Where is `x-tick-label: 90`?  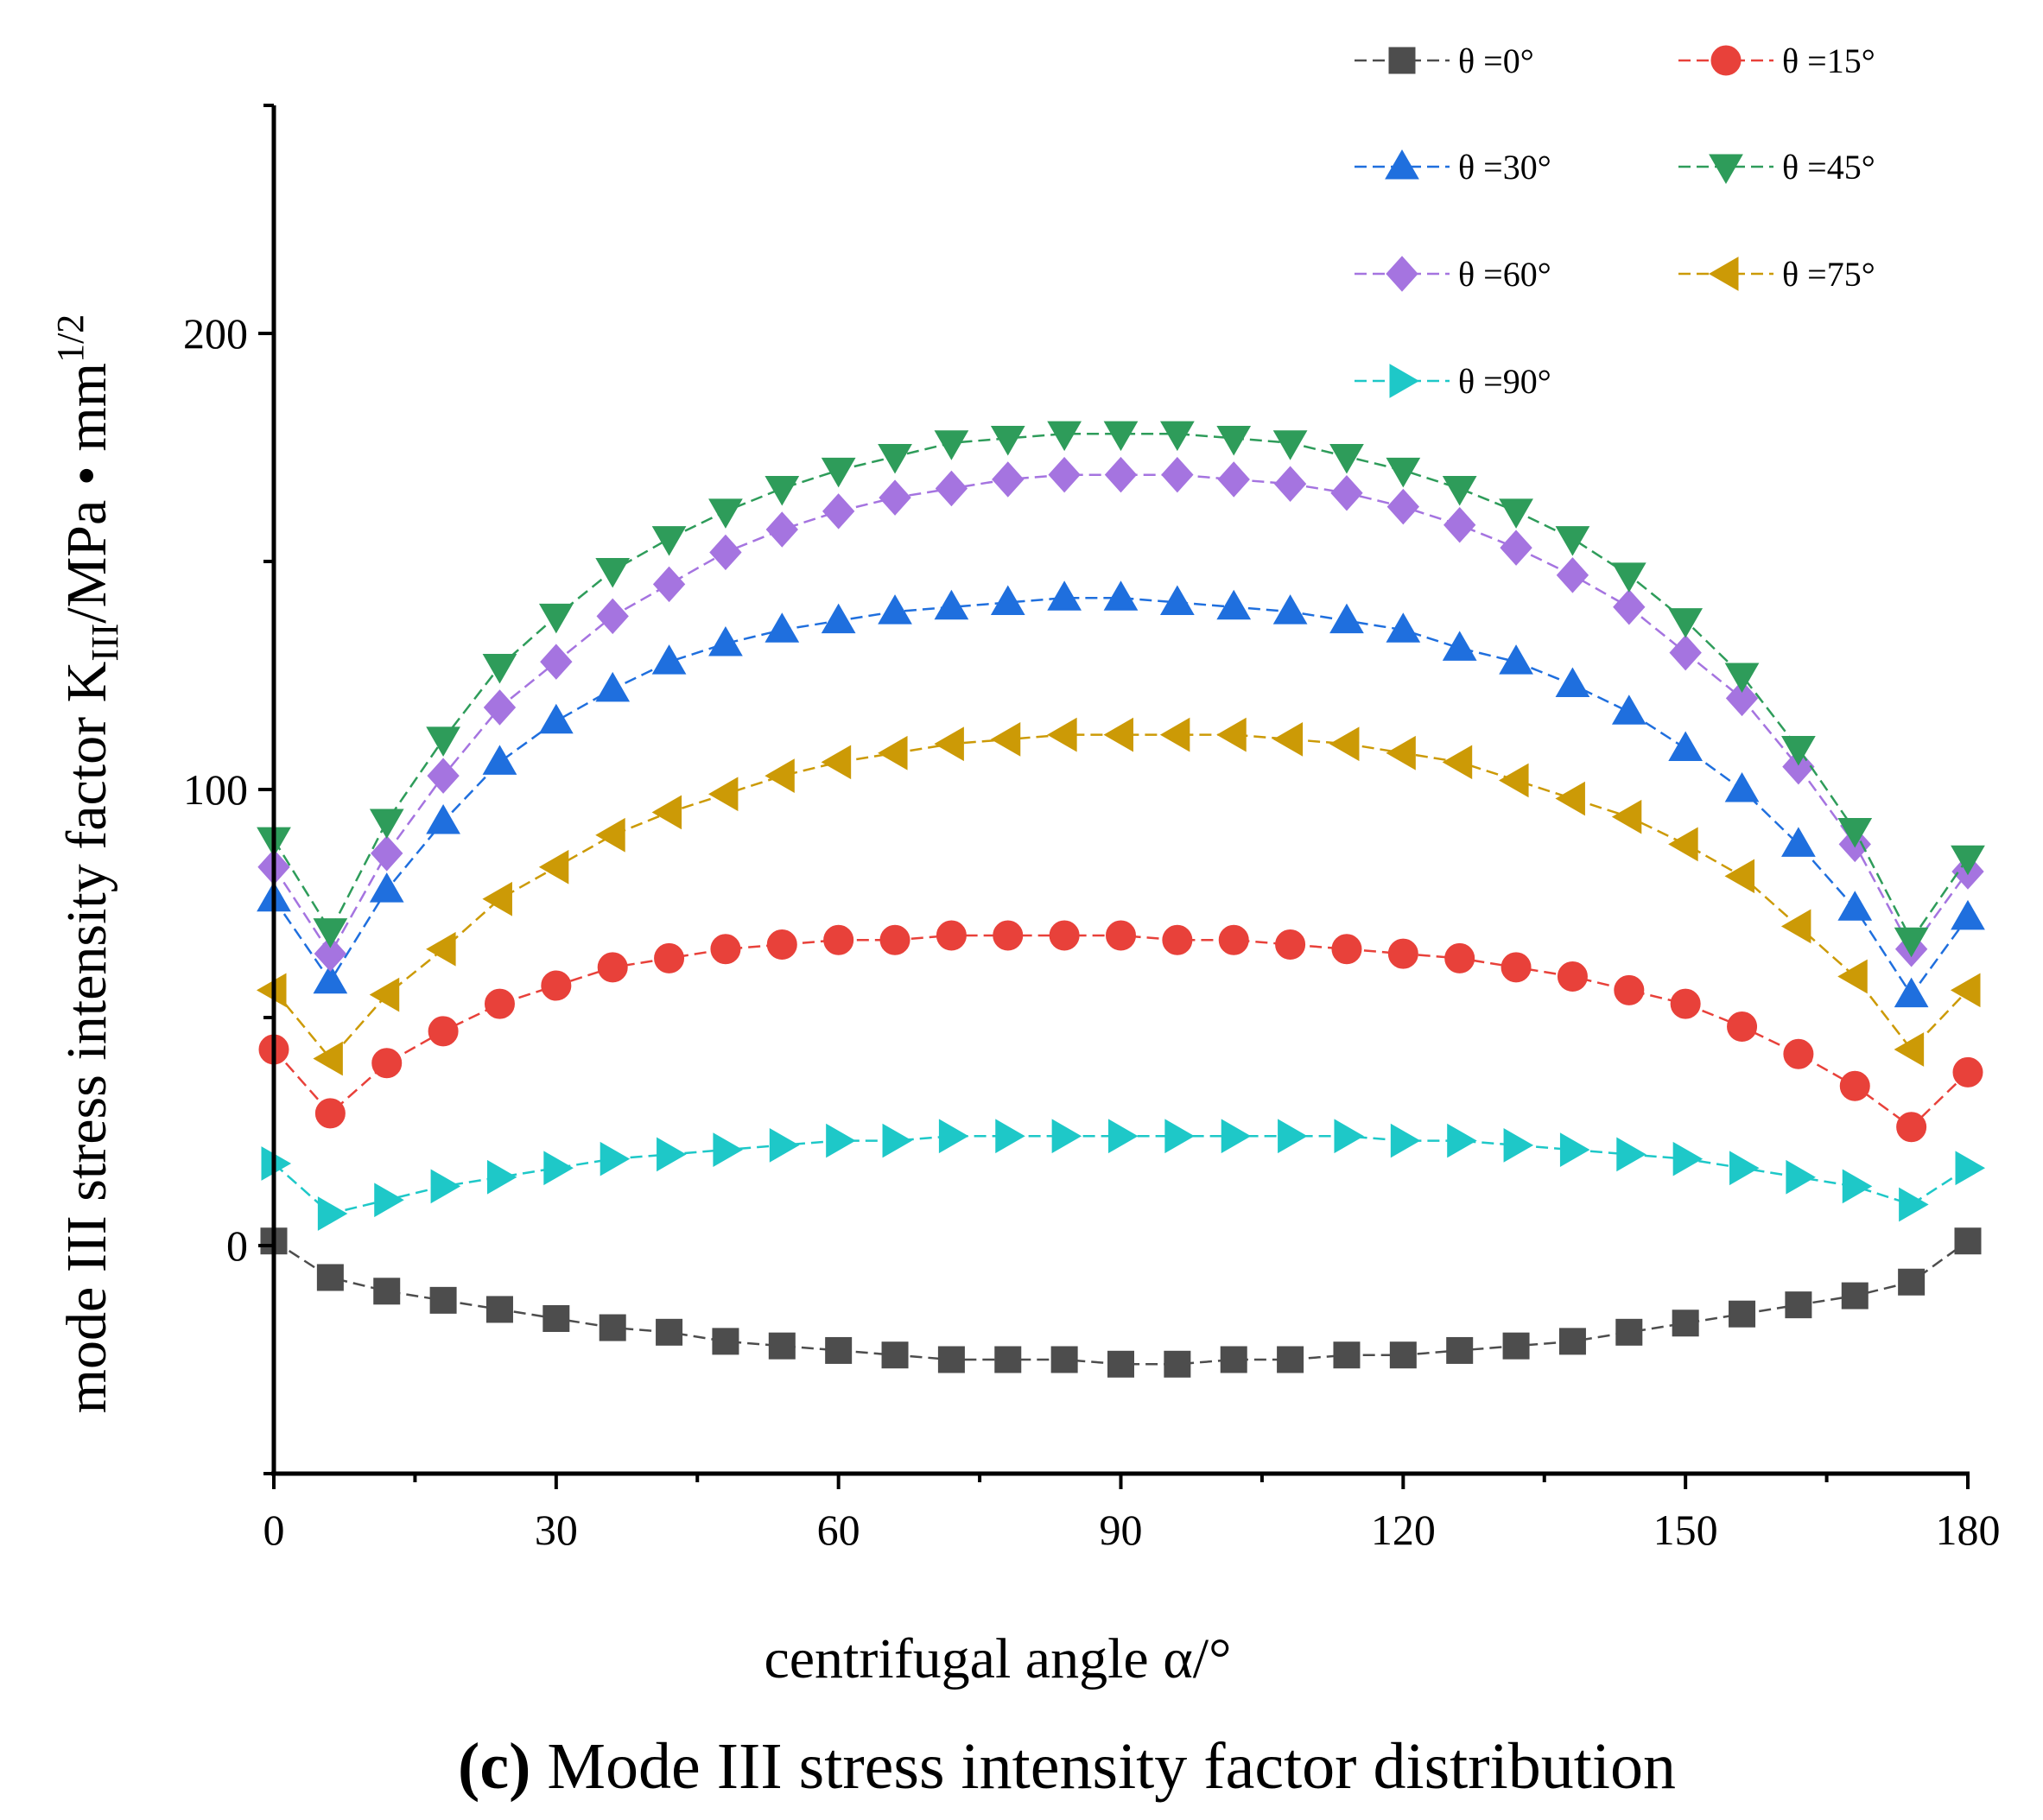
x-tick-label: 90 is located at coordinates (1121, 1530).